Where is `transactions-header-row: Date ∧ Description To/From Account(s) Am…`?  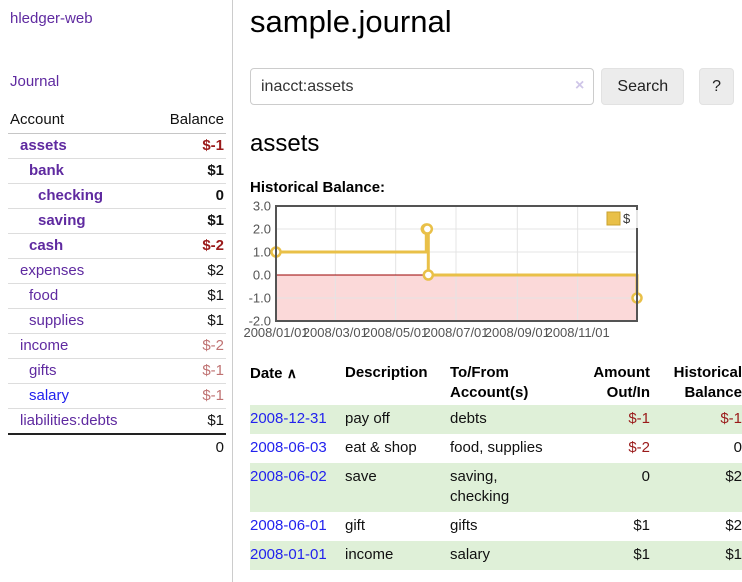
transactions-header-row: Date ∧ Description To/From Account(s) Am… is located at coordinates (496, 383).